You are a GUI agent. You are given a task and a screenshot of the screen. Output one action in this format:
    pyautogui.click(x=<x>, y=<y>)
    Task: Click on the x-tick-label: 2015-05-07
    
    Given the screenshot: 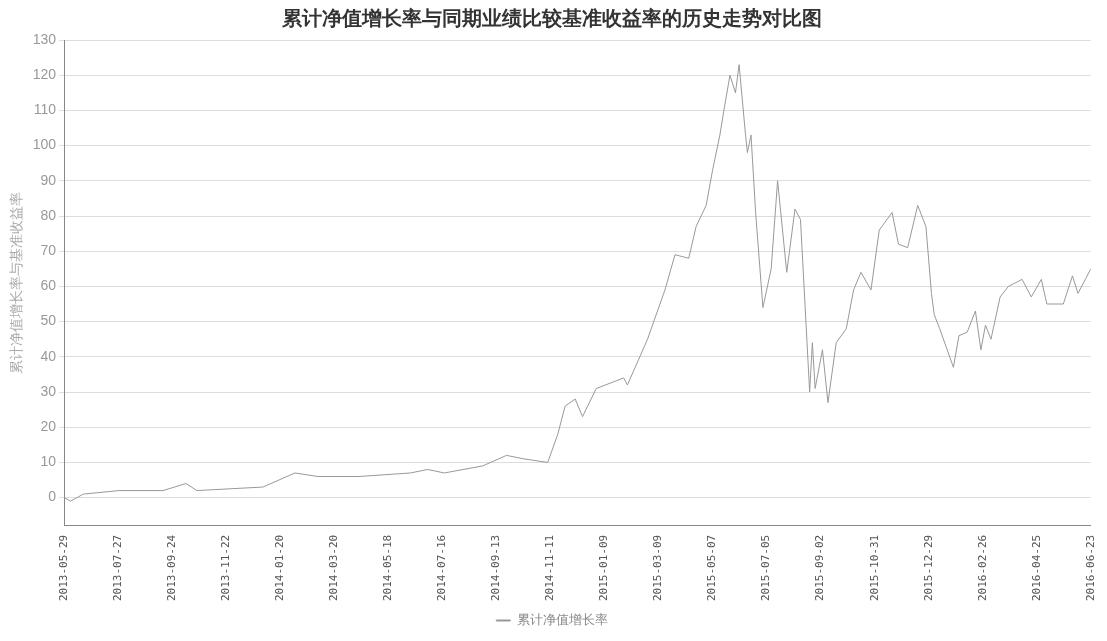 What is the action you would take?
    pyautogui.click(x=712, y=568)
    